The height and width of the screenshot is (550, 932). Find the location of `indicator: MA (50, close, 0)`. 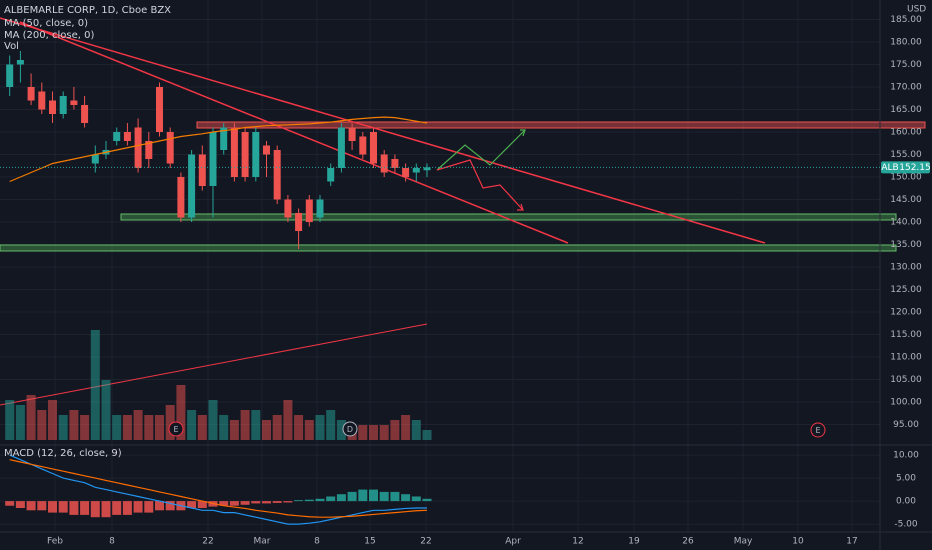

indicator: MA (50, close, 0) is located at coordinates (46, 23).